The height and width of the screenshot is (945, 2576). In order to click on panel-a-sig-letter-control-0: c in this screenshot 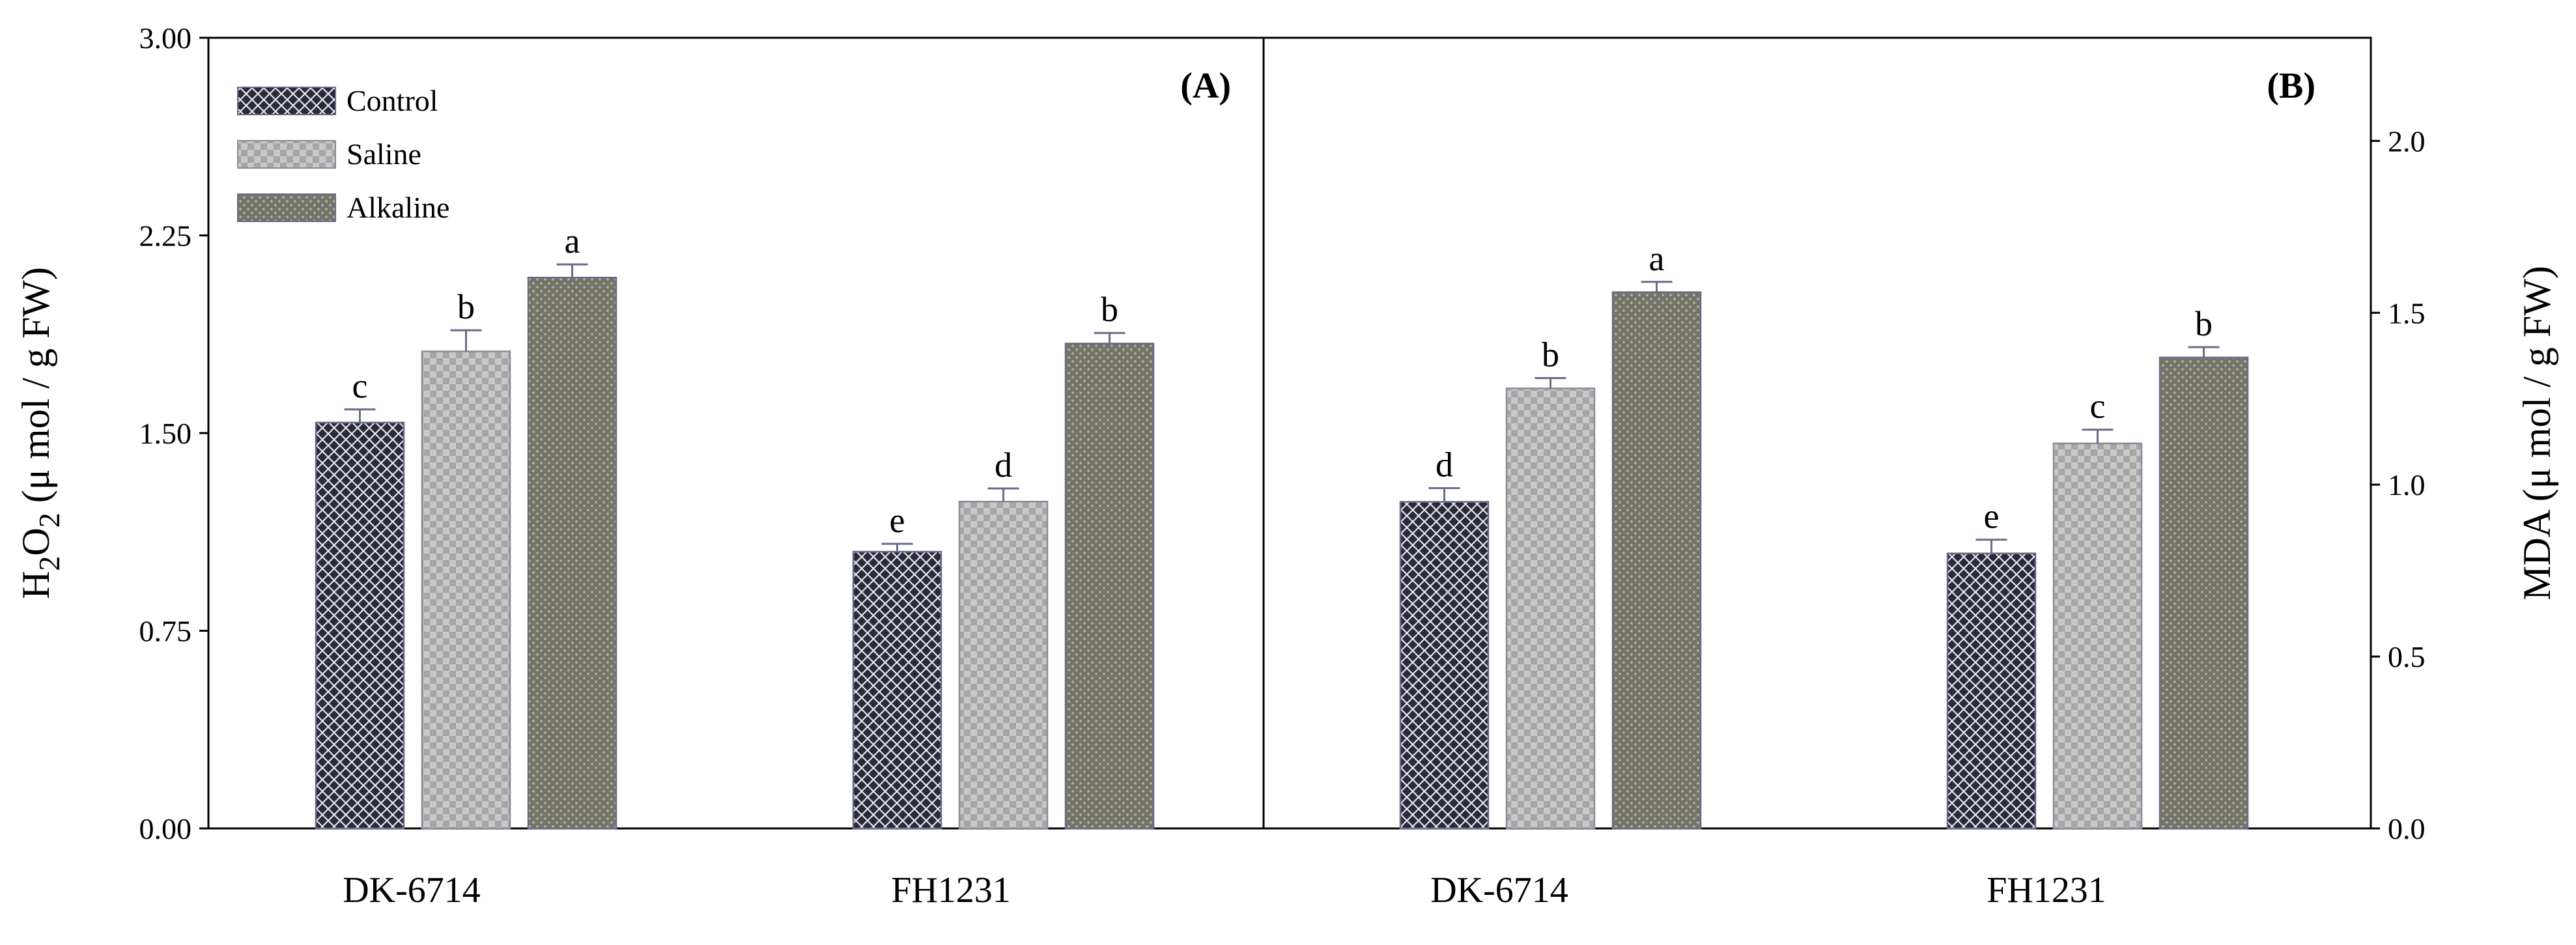, I will do `click(360, 386)`.